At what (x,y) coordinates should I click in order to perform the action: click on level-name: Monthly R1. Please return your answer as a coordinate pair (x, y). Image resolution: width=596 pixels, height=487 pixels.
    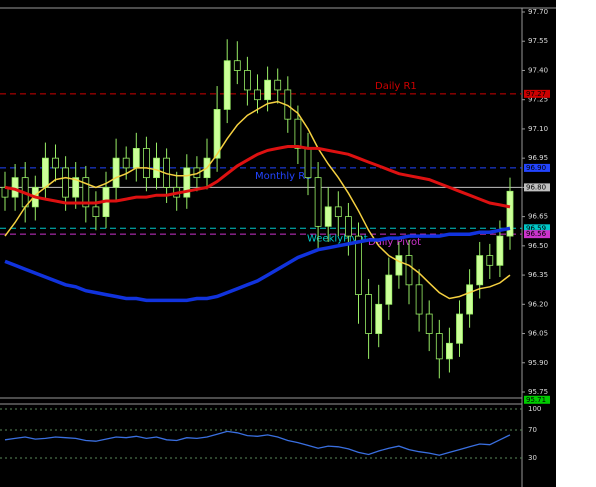
    Looking at the image, I should click on (283, 176).